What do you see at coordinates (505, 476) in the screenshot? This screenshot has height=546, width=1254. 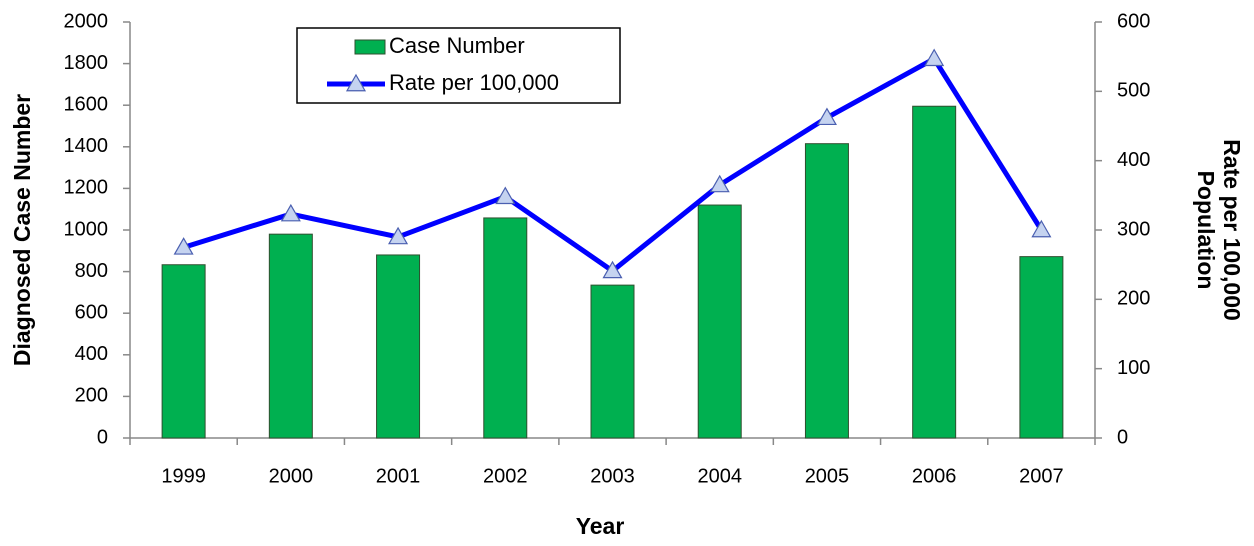 I see `x-tick-label: 2002` at bounding box center [505, 476].